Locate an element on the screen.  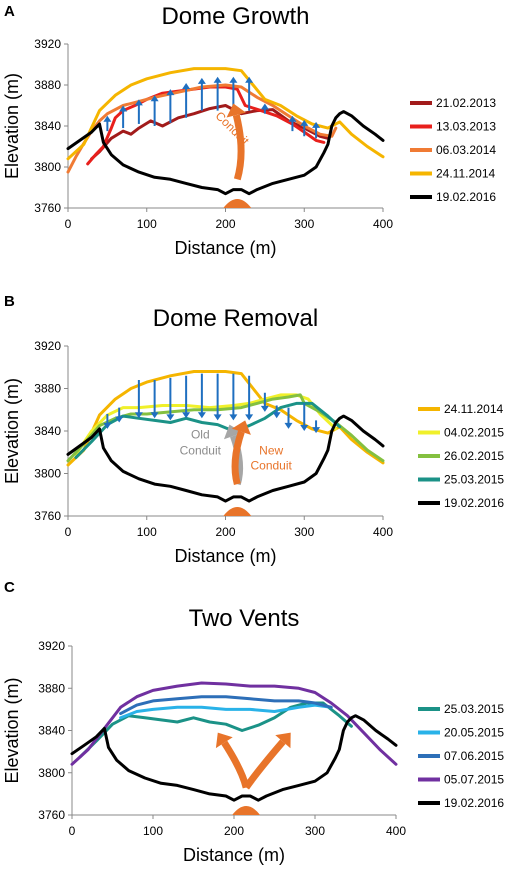
legend-label: 26.02.2015 is located at coordinates (474, 456).